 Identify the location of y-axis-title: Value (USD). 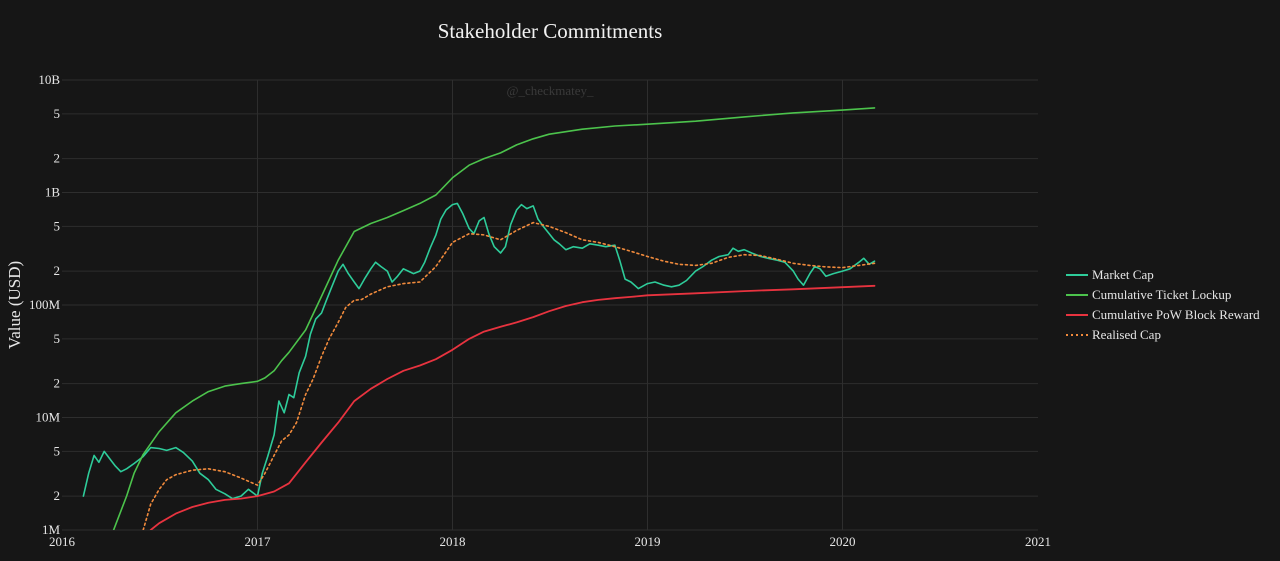
(14, 305).